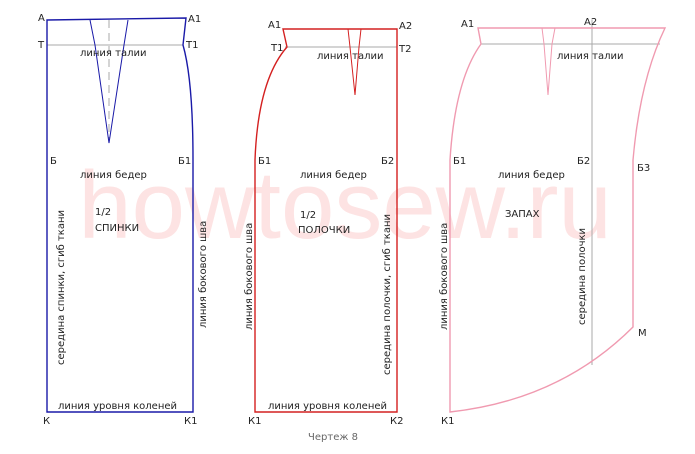 The image size is (695, 454). What do you see at coordinates (61, 287) in the screenshot?
I see `vertical-text: середина спинки, сгиб ткани` at bounding box center [61, 287].